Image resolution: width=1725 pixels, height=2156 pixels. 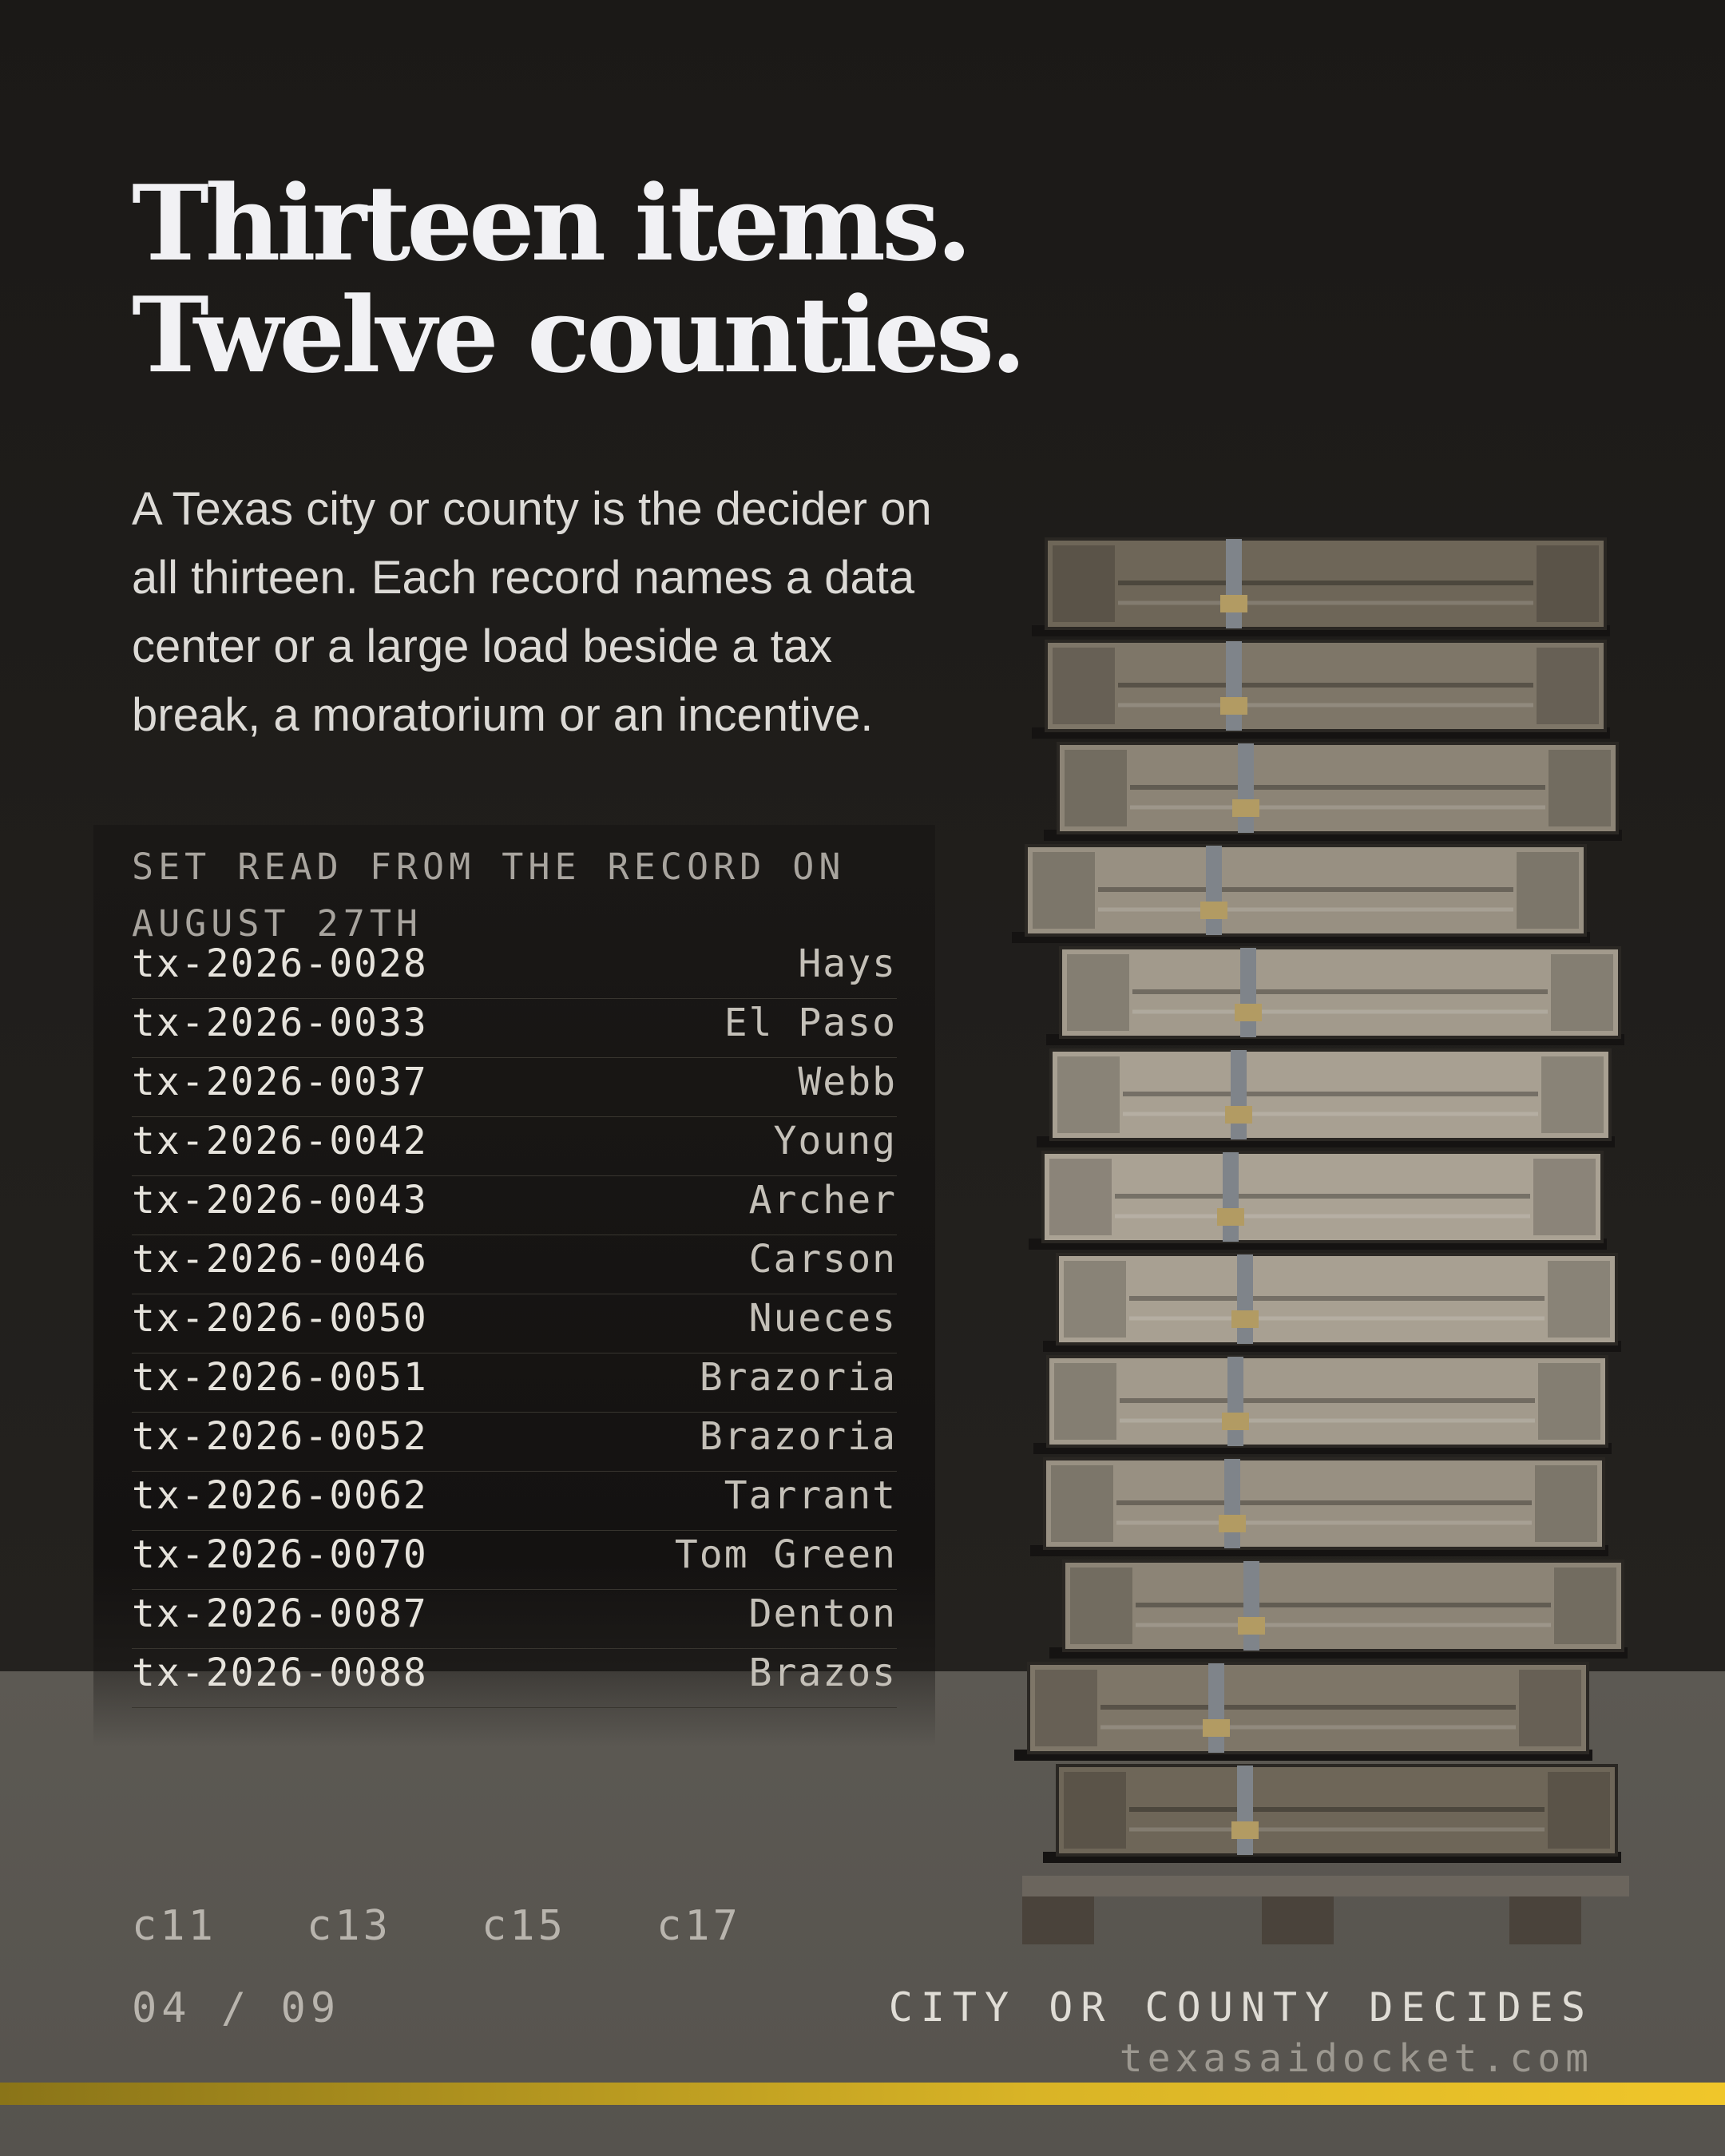 What do you see at coordinates (280, 1082) in the screenshot?
I see `record-id: tx-2026-0037` at bounding box center [280, 1082].